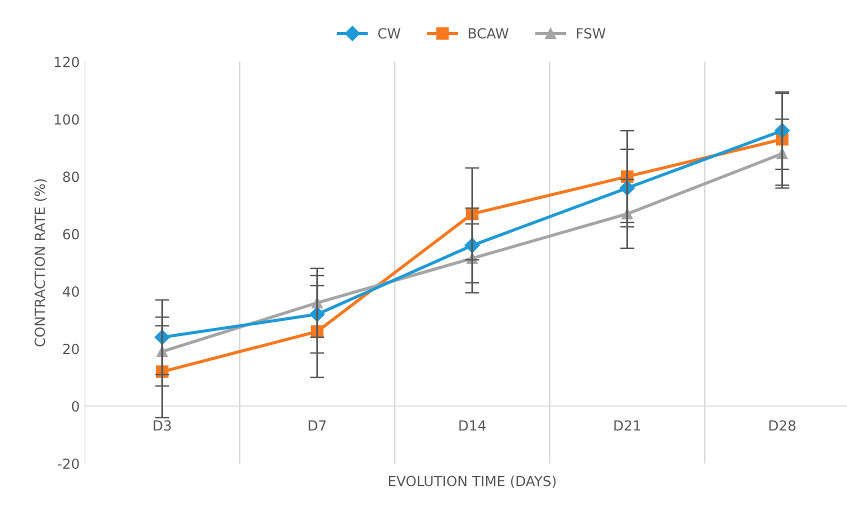 The image size is (847, 515). What do you see at coordinates (627, 425) in the screenshot?
I see `x-tick-label: D21` at bounding box center [627, 425].